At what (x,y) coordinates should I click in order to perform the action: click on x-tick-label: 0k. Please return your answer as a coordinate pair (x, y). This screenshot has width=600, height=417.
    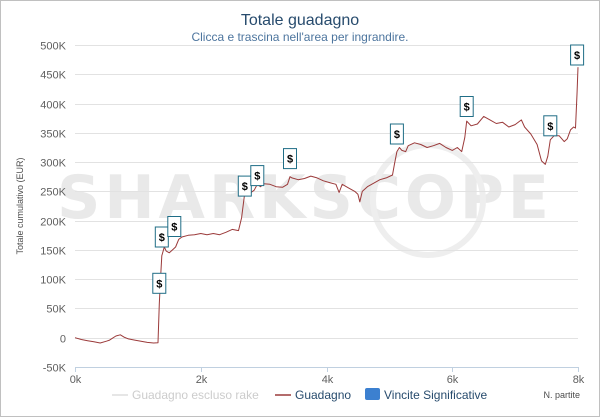
    Looking at the image, I should click on (76, 380).